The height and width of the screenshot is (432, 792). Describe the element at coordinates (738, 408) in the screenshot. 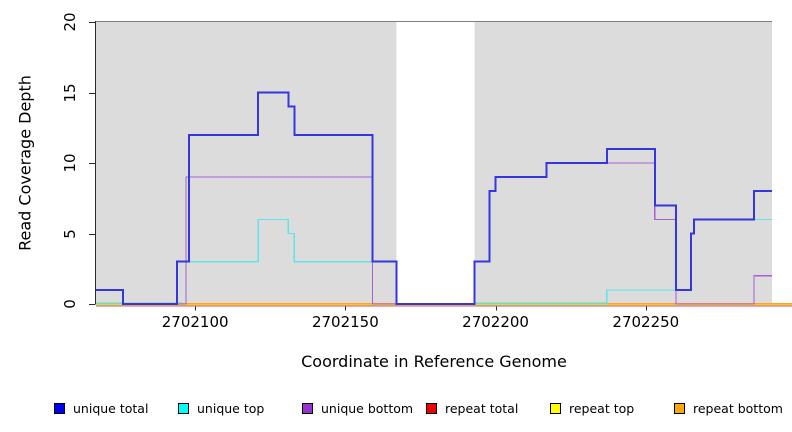

I see `legend-label-repeat-bottom: repeat bottom` at that location.